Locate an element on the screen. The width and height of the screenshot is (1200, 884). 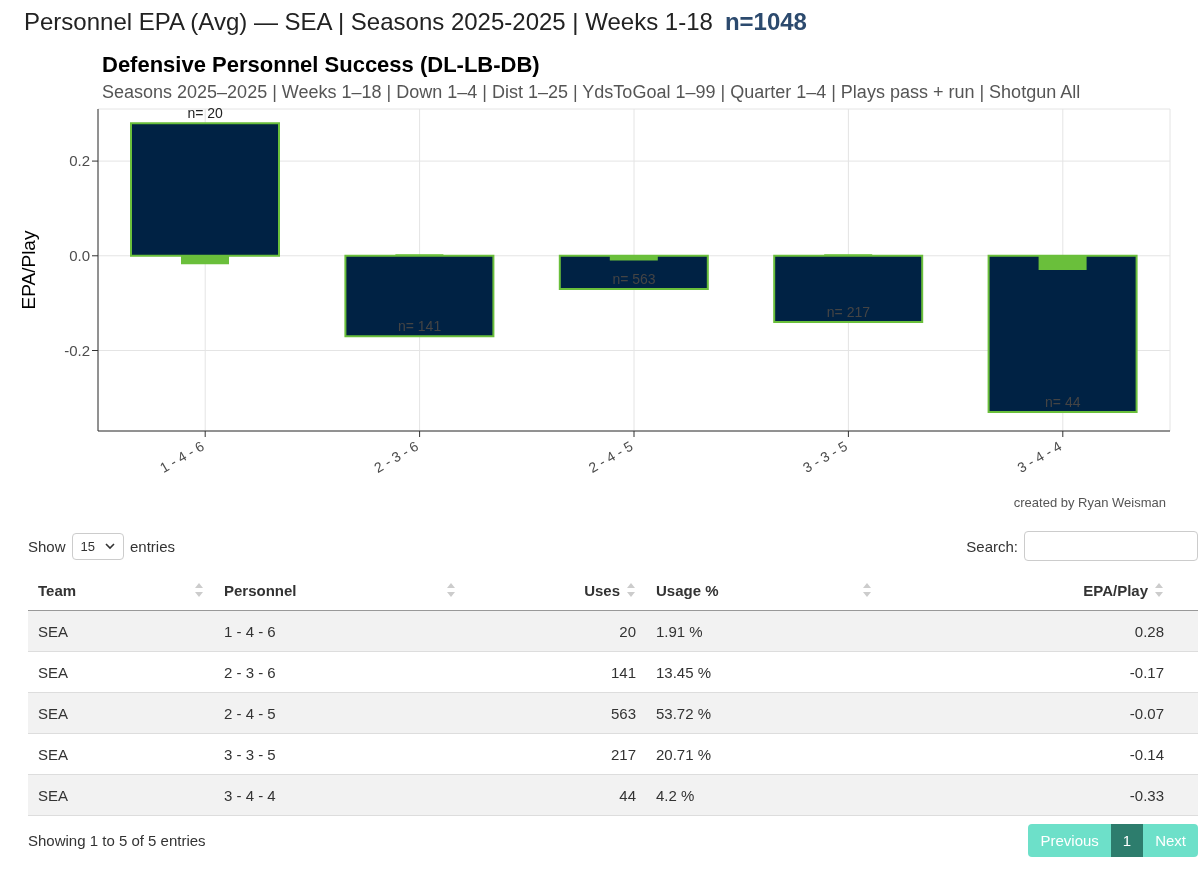
y-tick-label: 0.2 is located at coordinates (79, 161).